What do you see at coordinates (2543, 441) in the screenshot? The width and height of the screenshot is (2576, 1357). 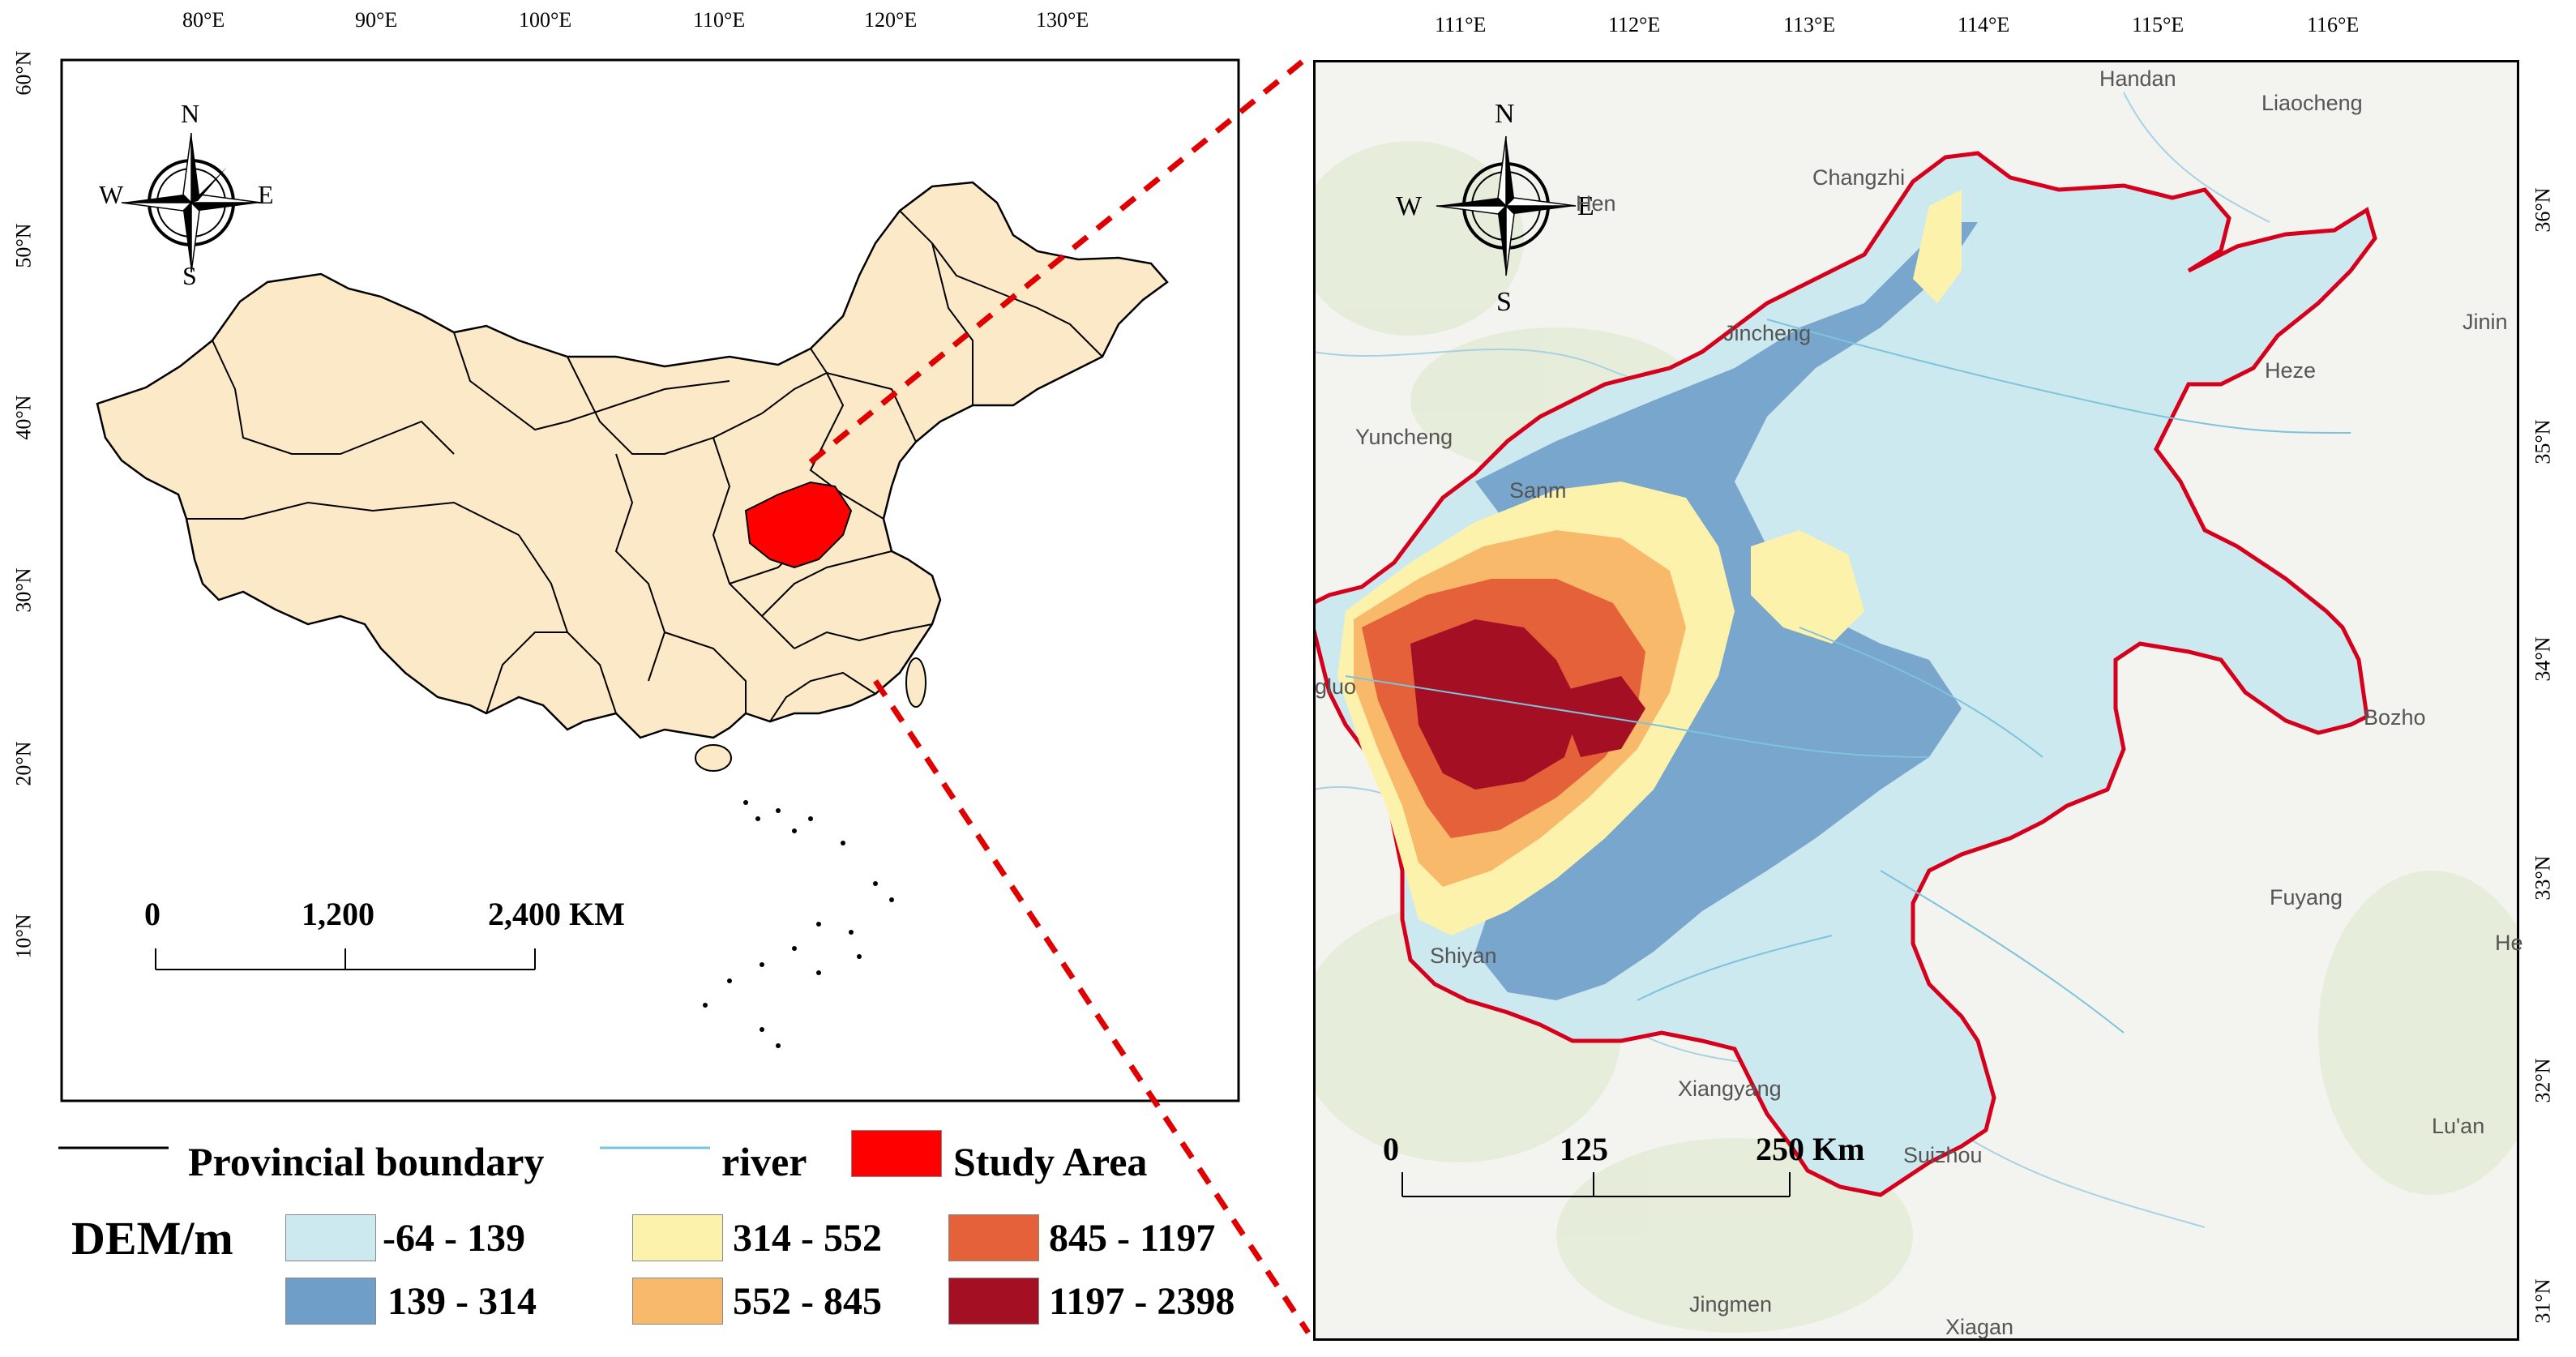 I see `lat-tick: 35°N` at bounding box center [2543, 441].